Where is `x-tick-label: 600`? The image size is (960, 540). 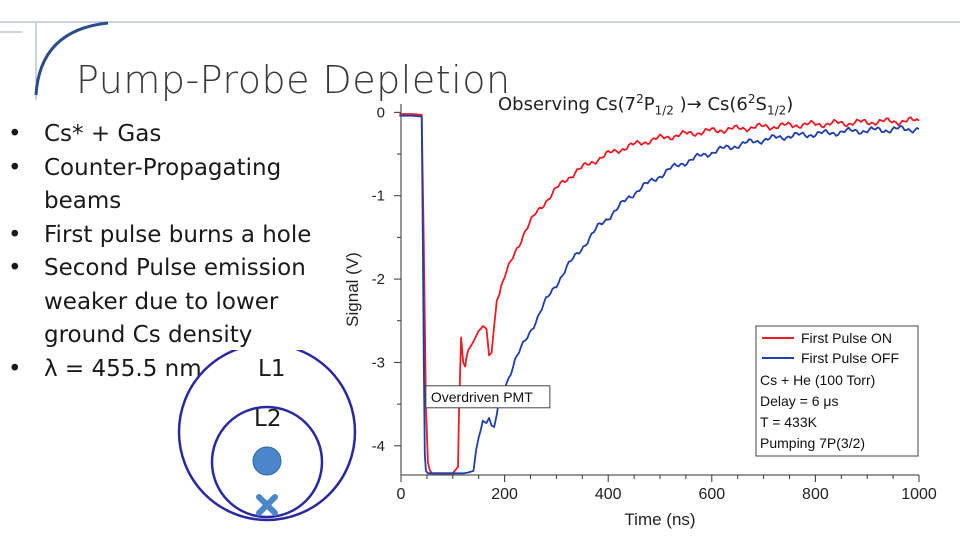 x-tick-label: 600 is located at coordinates (711, 494).